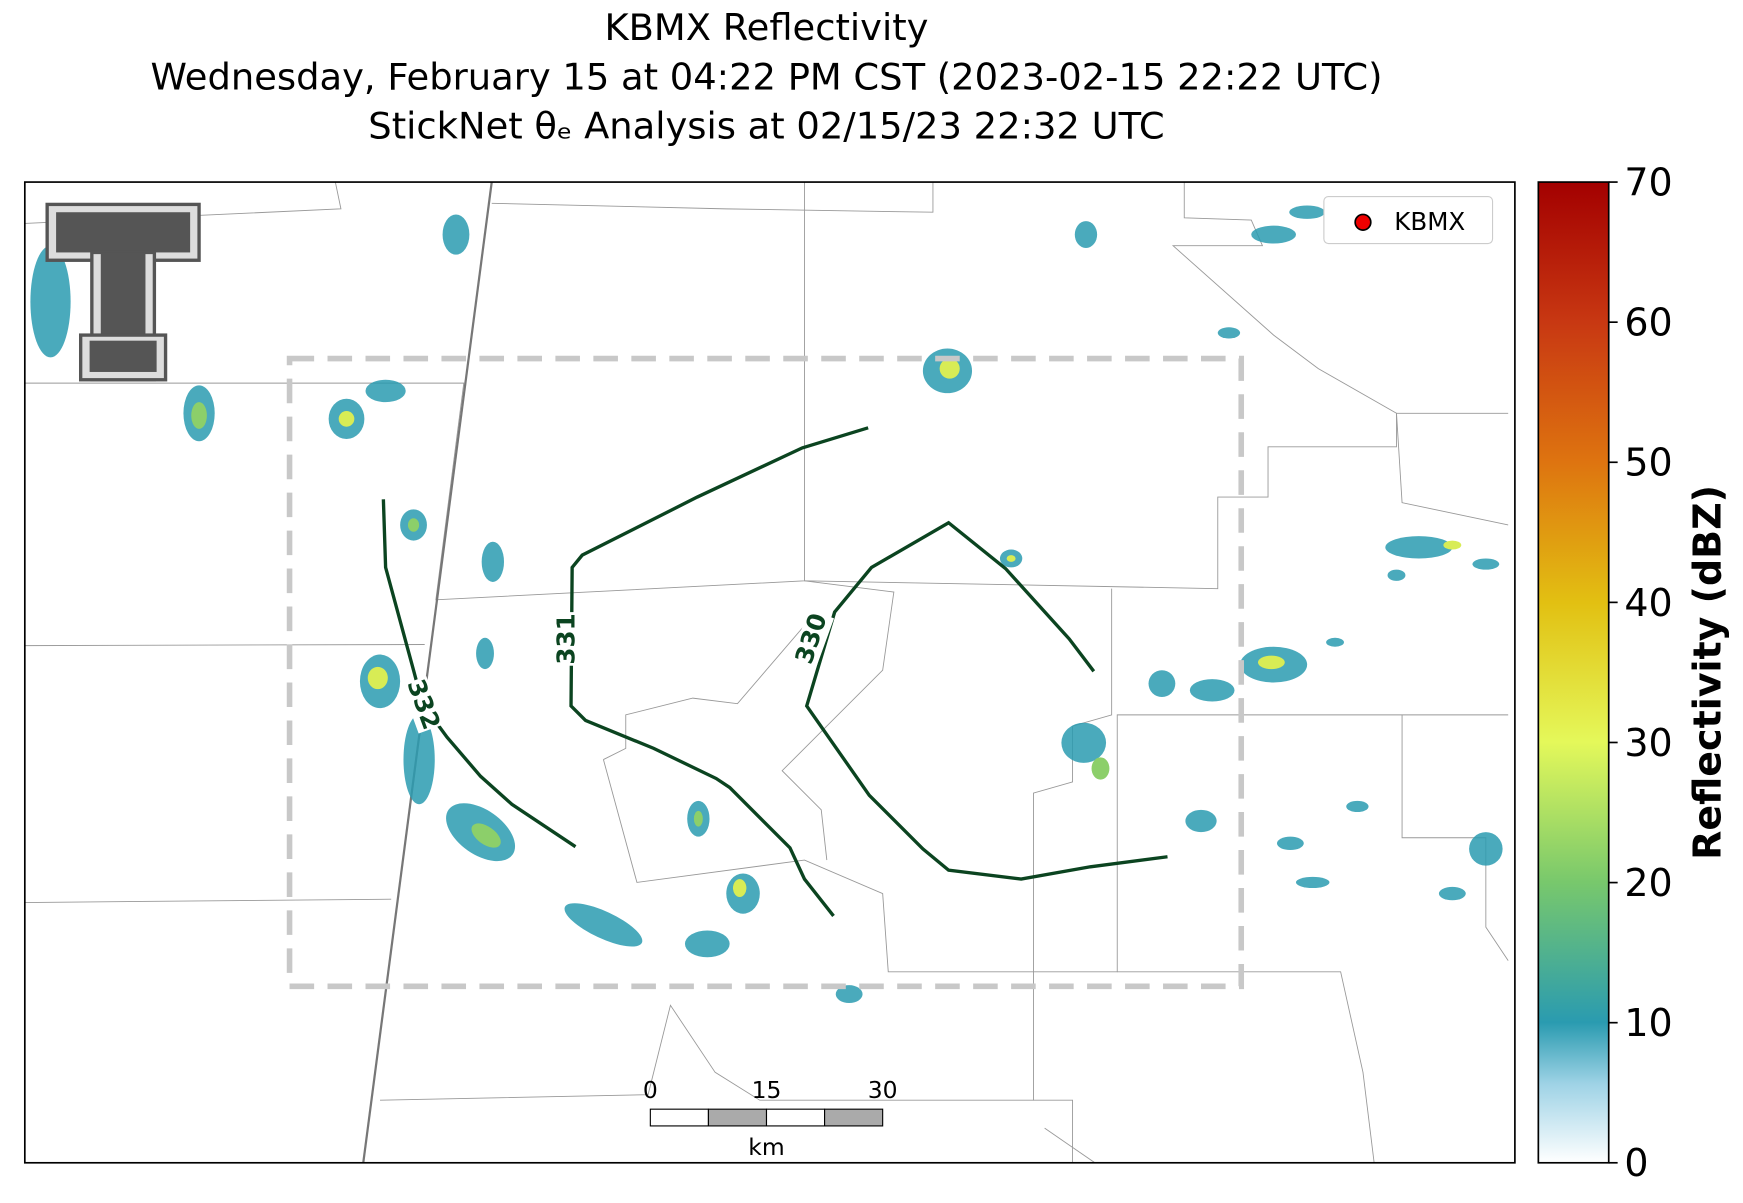  I want to click on colorbar-tick-label: 10, so click(1648, 1023).